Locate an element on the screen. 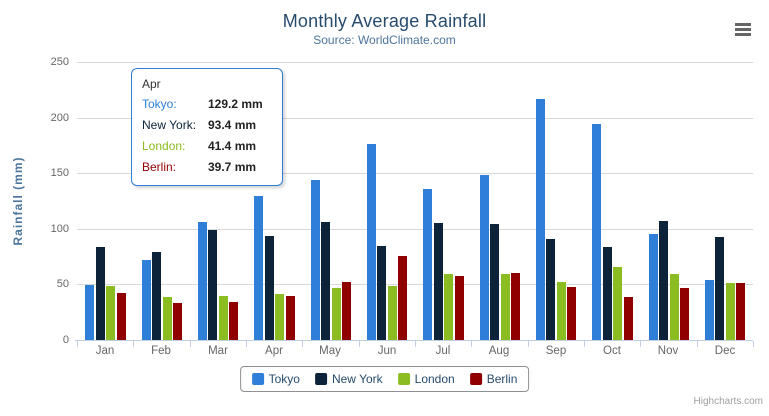  bar-london-mar is located at coordinates (223, 318).